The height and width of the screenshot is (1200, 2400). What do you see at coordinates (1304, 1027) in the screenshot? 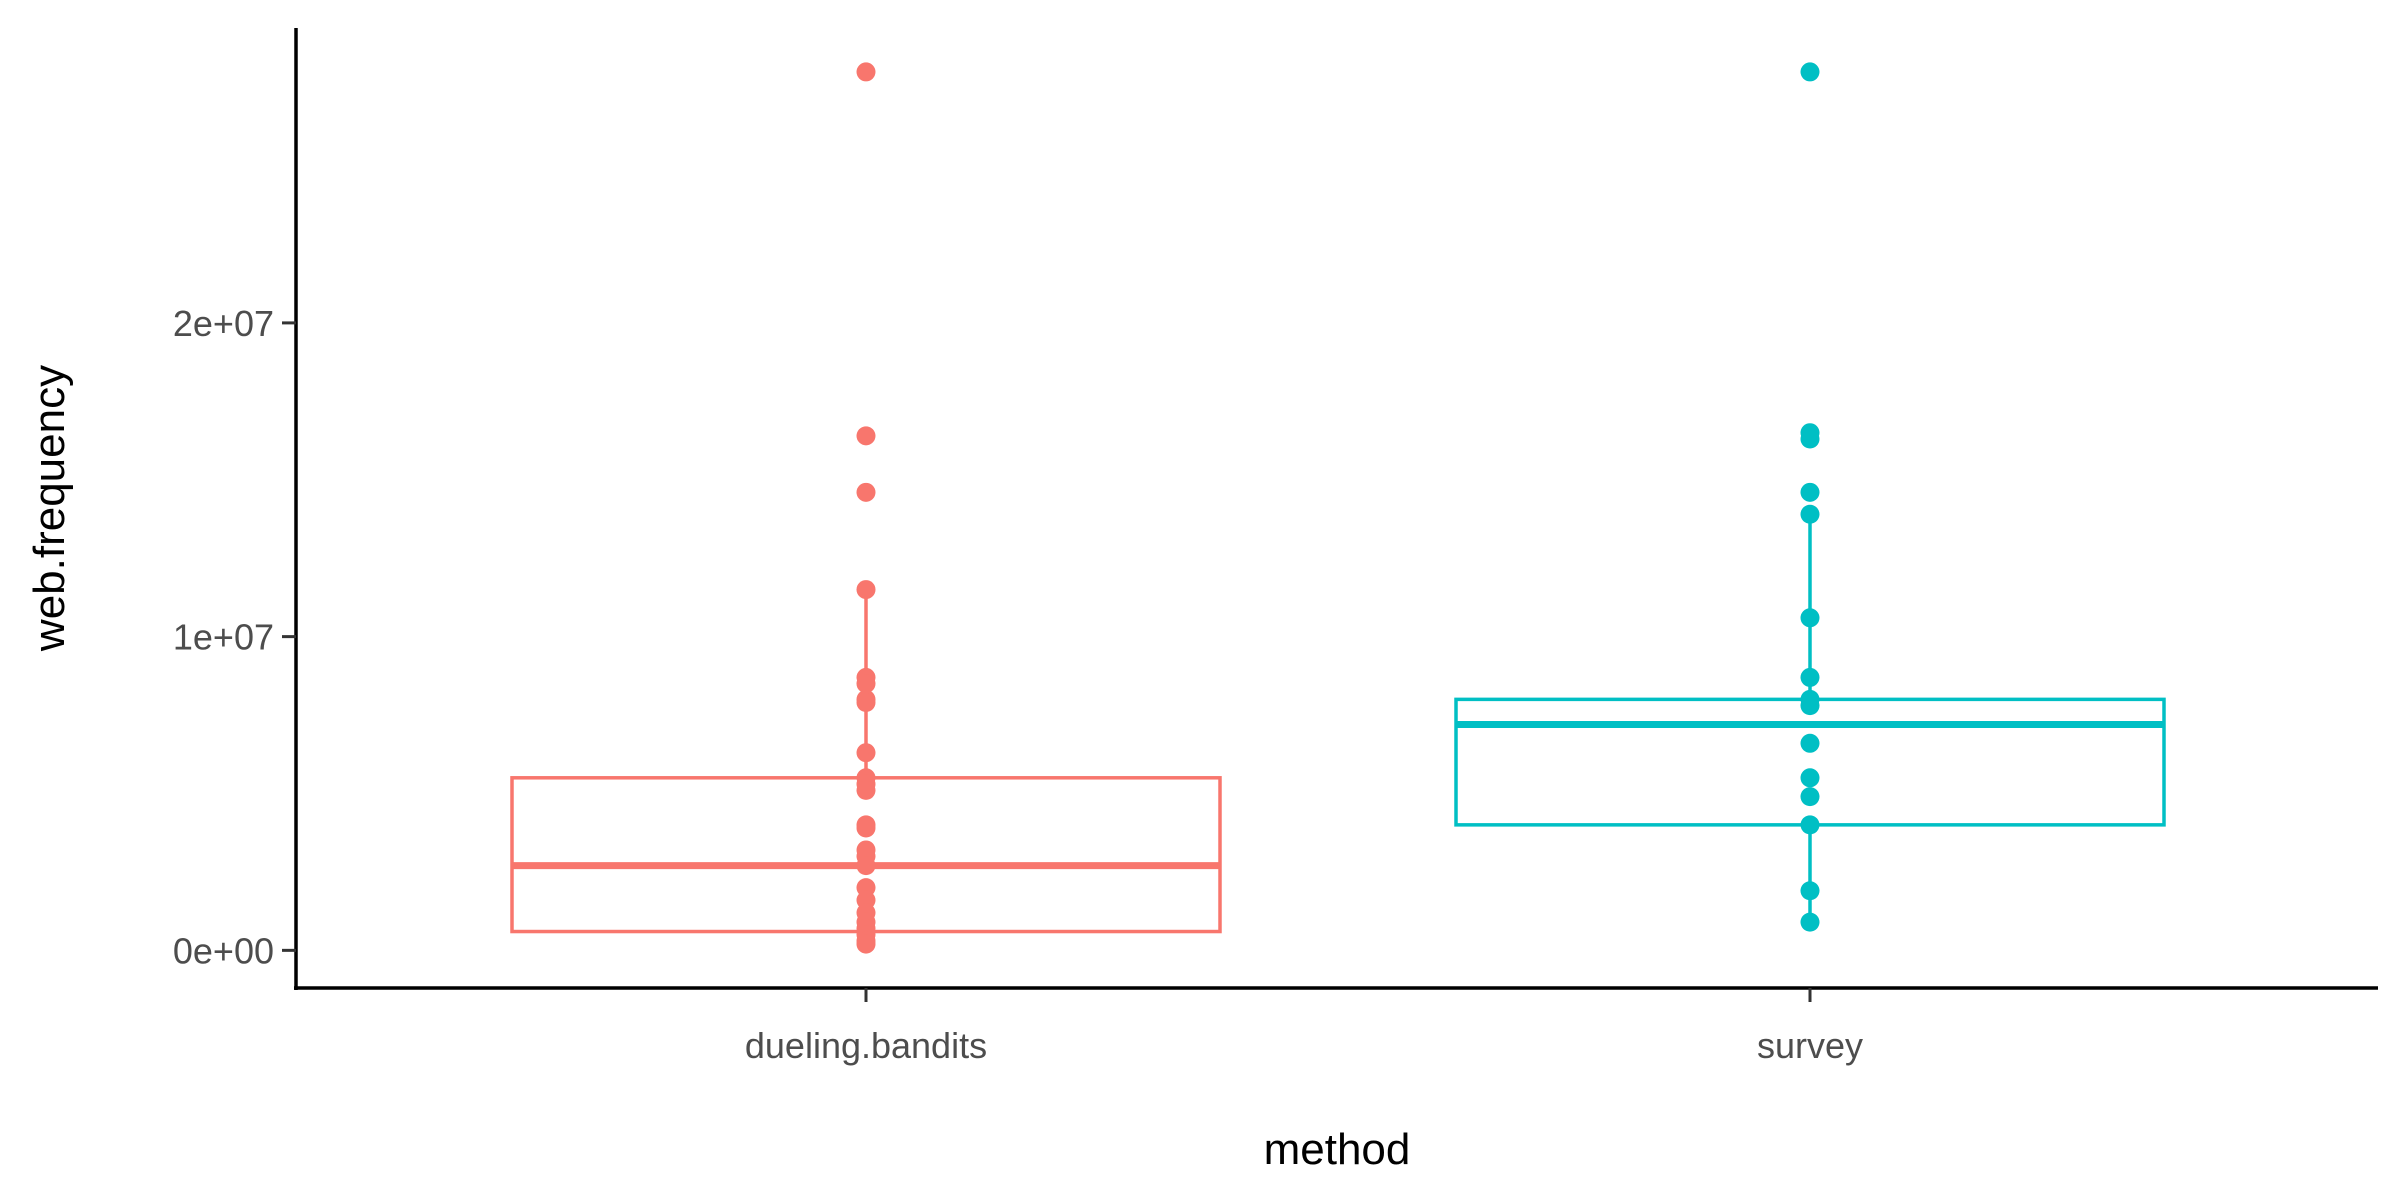
I see `x-axis-ticks: dueling.bandits survey` at bounding box center [1304, 1027].